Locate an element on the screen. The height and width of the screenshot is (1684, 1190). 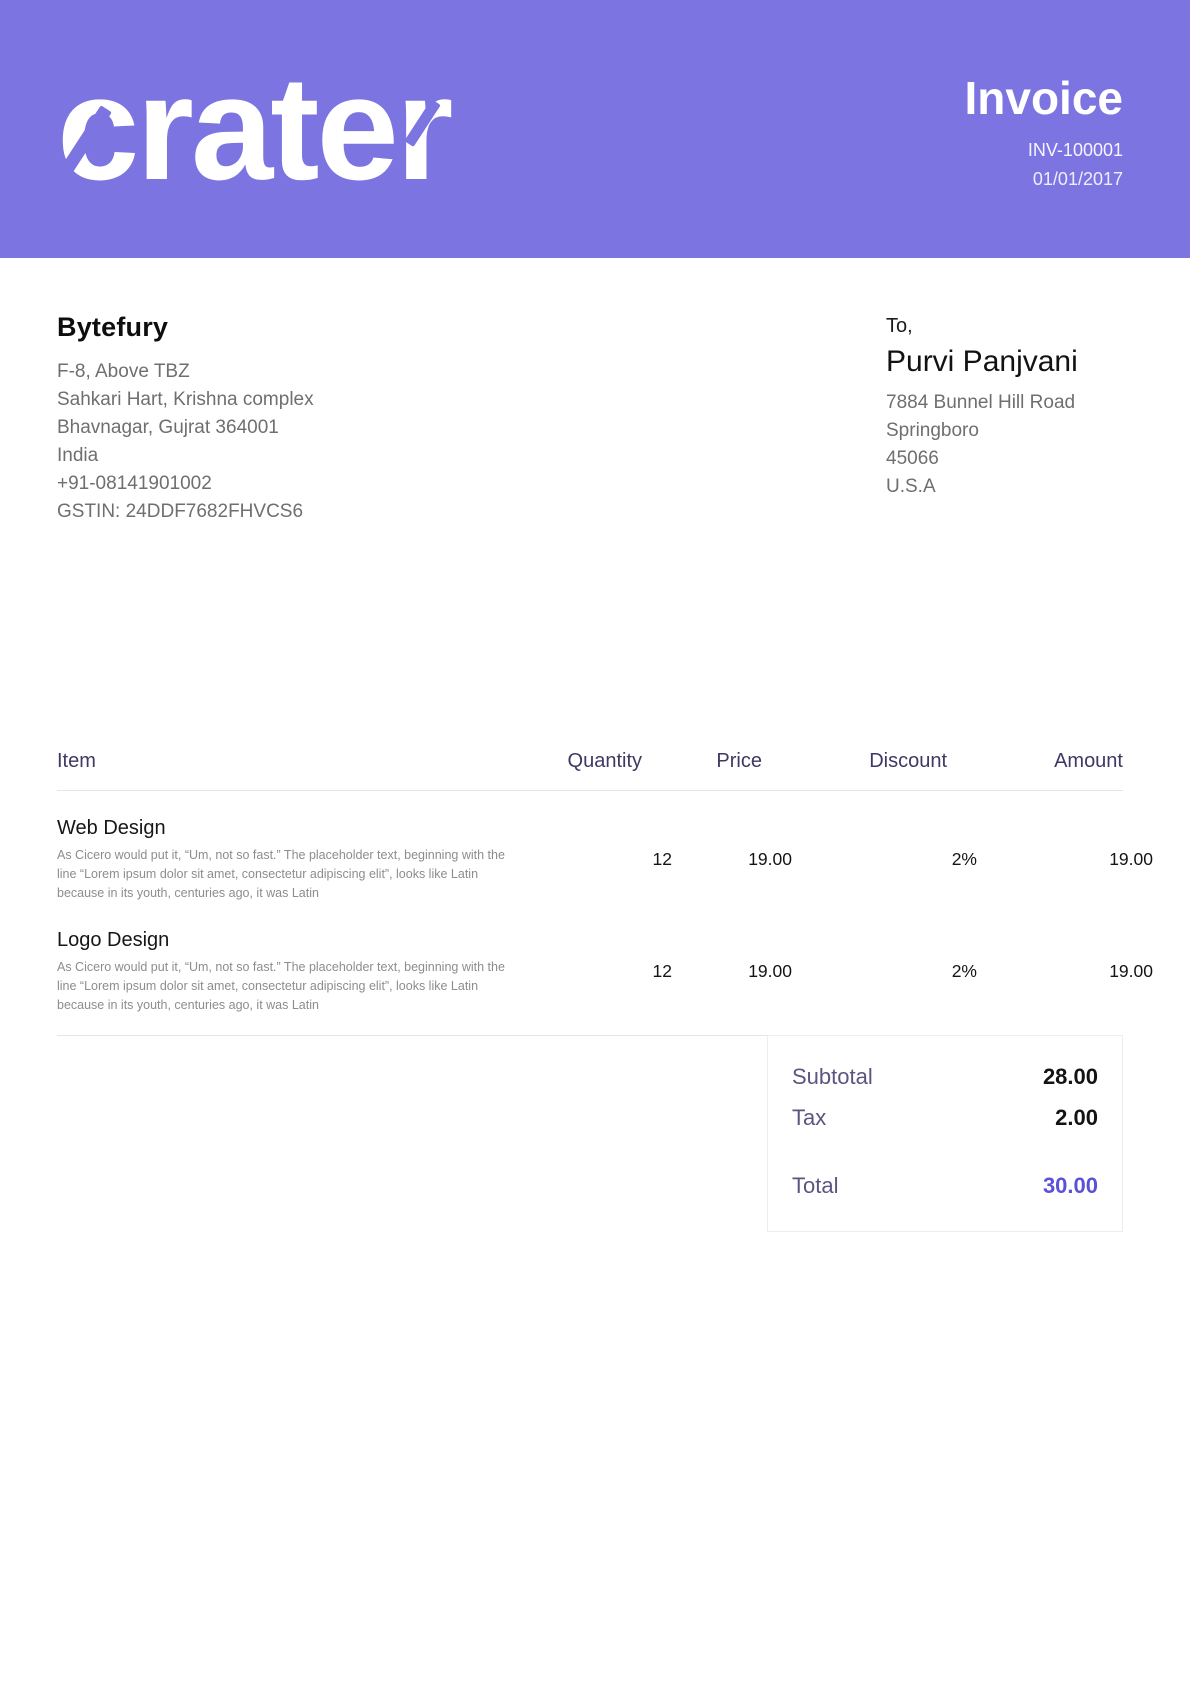
customer-address-line: Springboro is located at coordinates (932, 430).